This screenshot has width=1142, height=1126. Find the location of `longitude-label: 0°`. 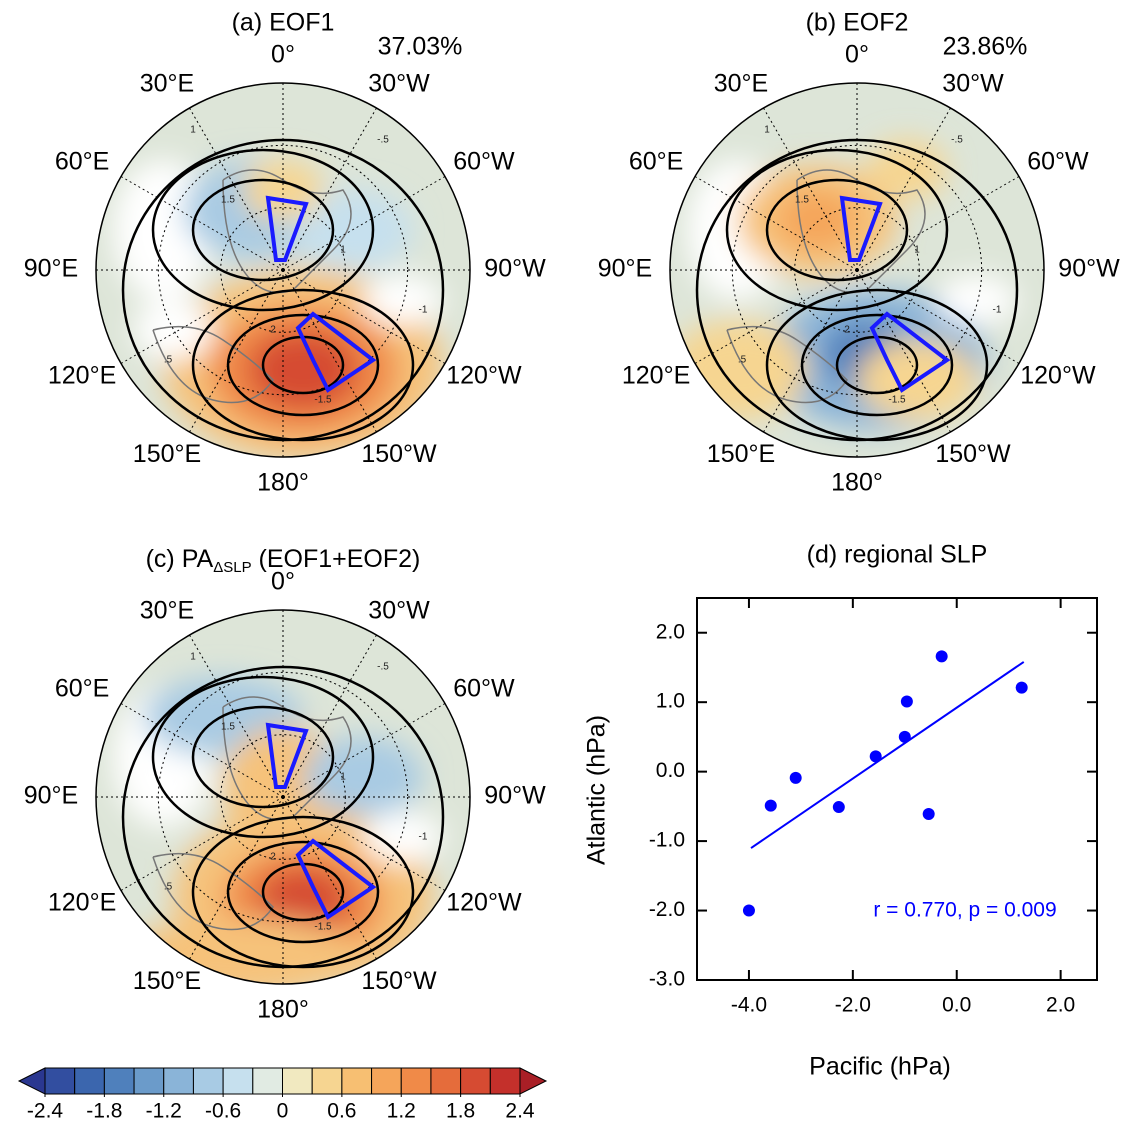

longitude-label: 0° is located at coordinates (283, 55).